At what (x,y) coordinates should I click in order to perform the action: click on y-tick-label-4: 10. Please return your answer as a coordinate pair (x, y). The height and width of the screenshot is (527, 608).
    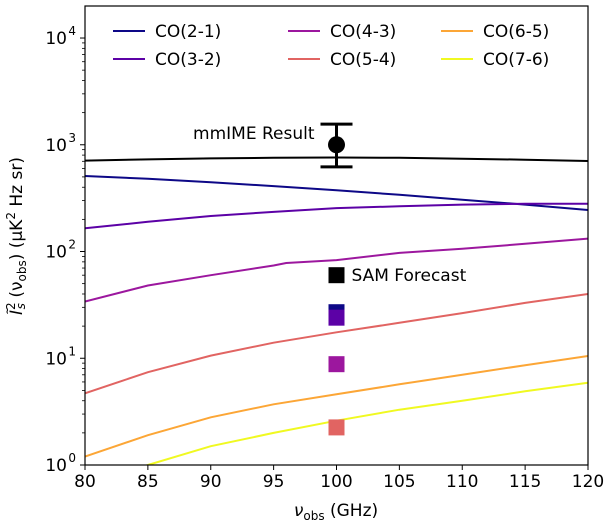
    Looking at the image, I should click on (56, 39).